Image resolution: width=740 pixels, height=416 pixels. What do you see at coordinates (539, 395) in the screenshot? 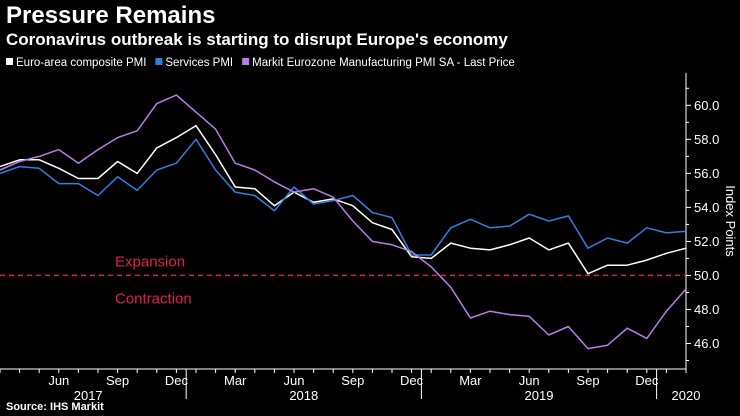
I see `x-year-label: 2019` at bounding box center [539, 395].